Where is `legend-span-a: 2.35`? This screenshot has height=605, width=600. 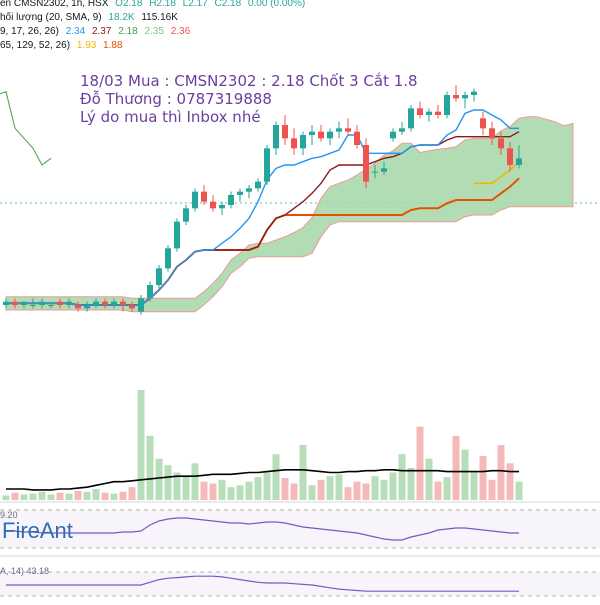 legend-span-a: 2.35 is located at coordinates (154, 31).